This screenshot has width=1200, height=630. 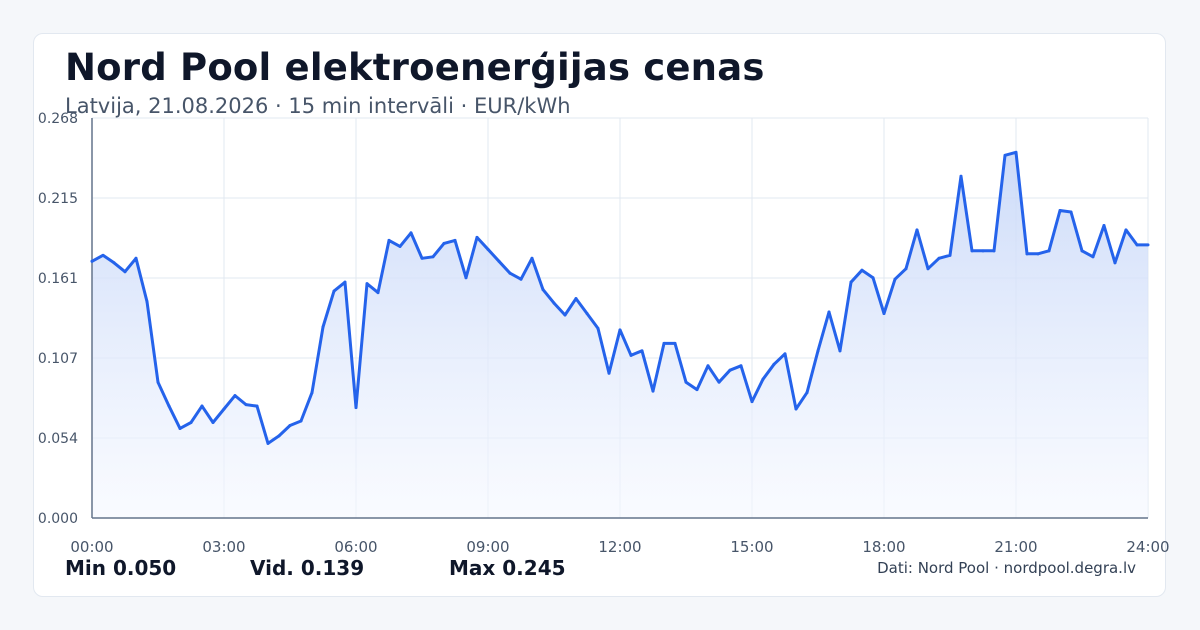 I want to click on y-tick-label: 0.054, so click(x=58, y=439).